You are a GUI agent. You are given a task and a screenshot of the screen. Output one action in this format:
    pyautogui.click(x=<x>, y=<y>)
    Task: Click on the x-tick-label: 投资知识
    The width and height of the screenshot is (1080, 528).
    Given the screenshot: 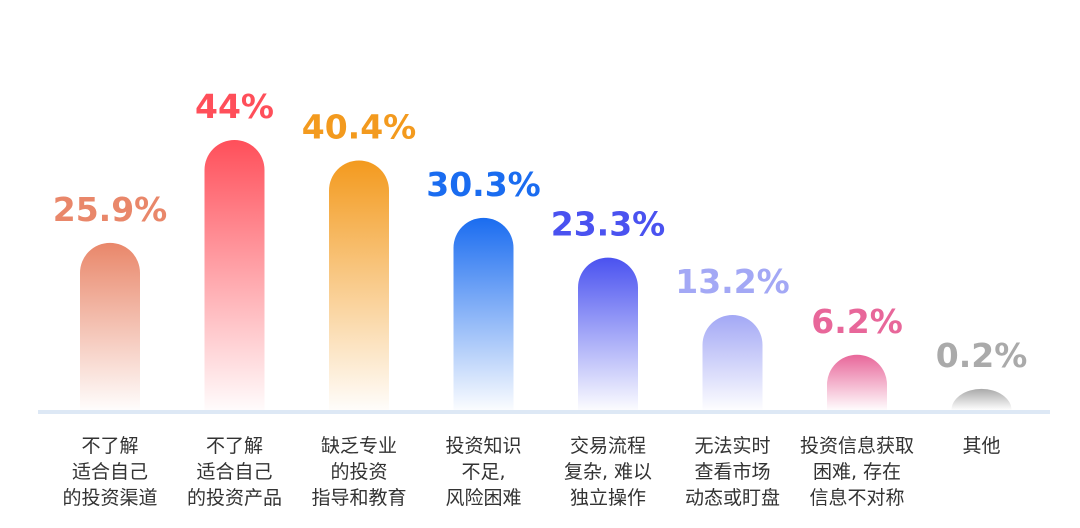 What is the action you would take?
    pyautogui.click(x=483, y=446)
    